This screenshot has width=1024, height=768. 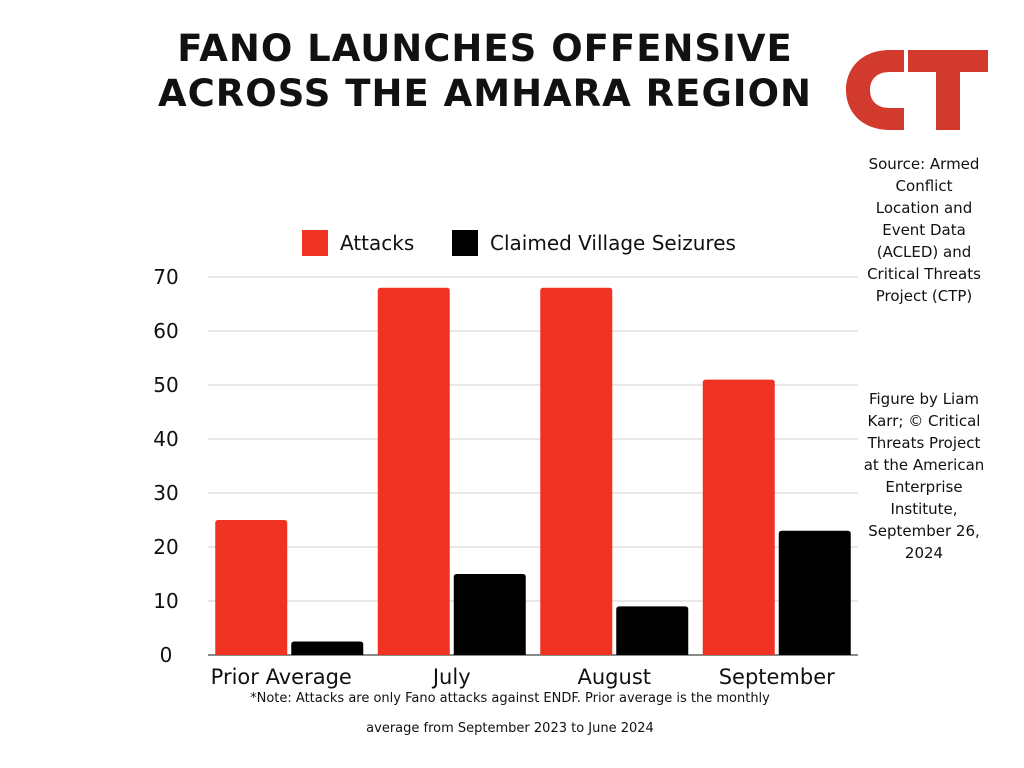 What do you see at coordinates (166, 655) in the screenshot?
I see `y-tick-label: 0` at bounding box center [166, 655].